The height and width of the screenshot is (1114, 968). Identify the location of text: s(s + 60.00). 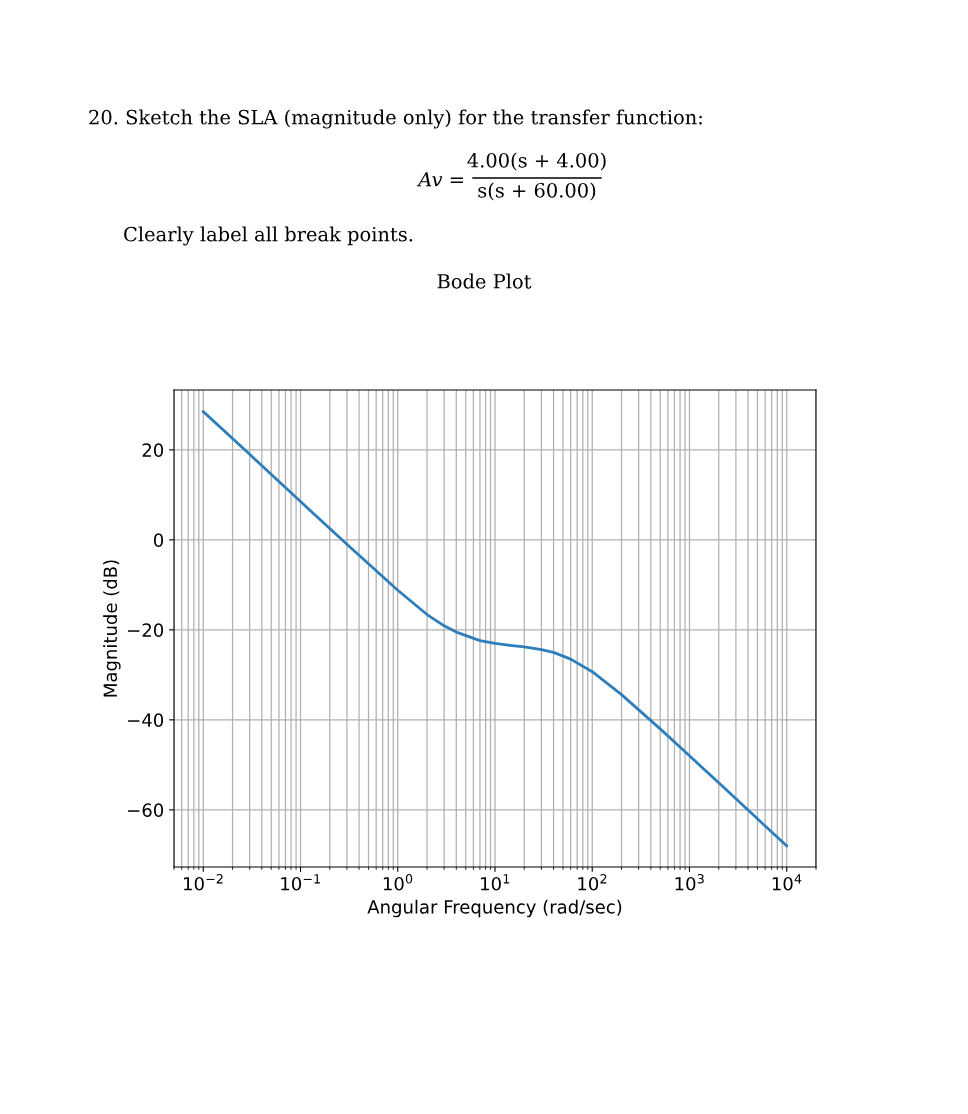
(537, 191).